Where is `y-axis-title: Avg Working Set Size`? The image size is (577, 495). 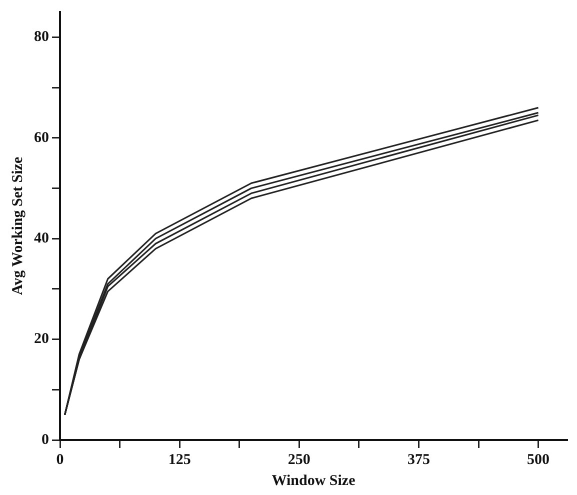 y-axis-title: Avg Working Set Size is located at coordinates (18, 226).